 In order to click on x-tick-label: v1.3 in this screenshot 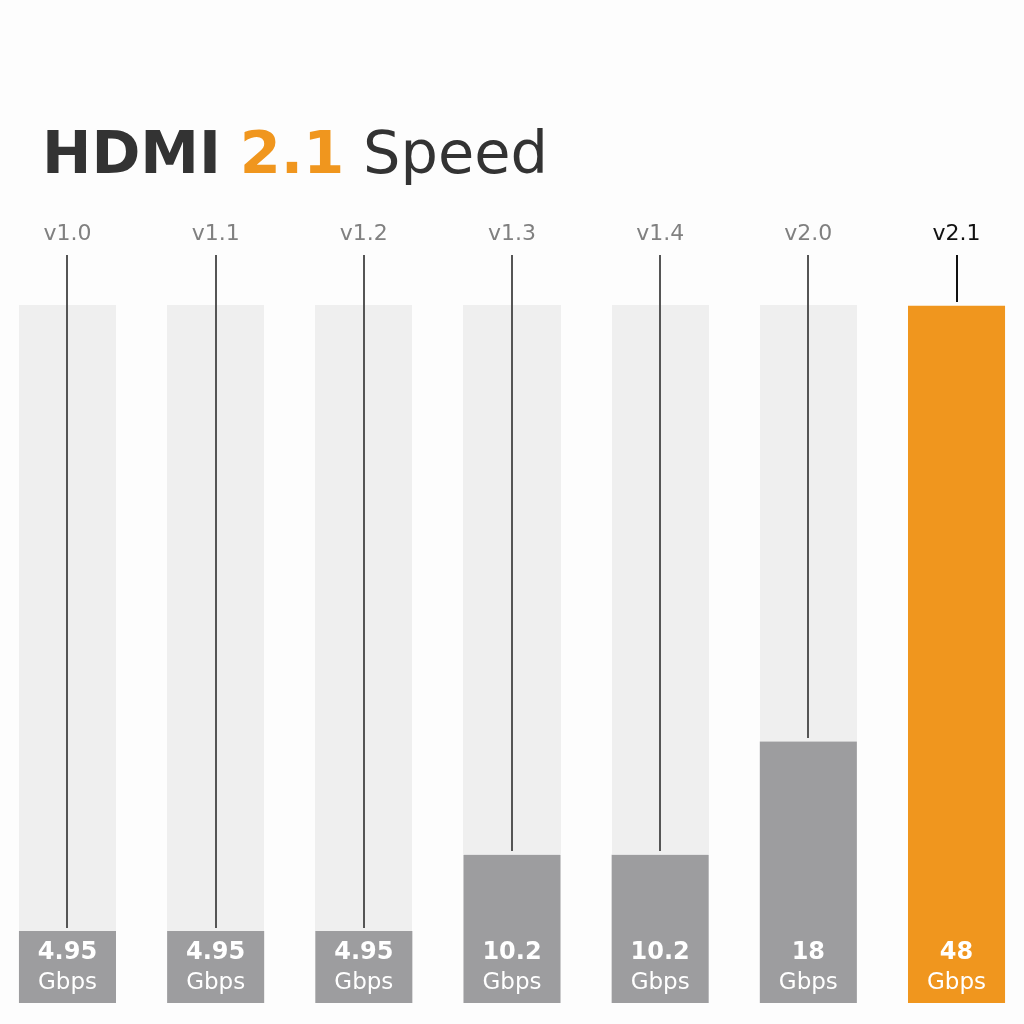, I will do `click(512, 232)`.